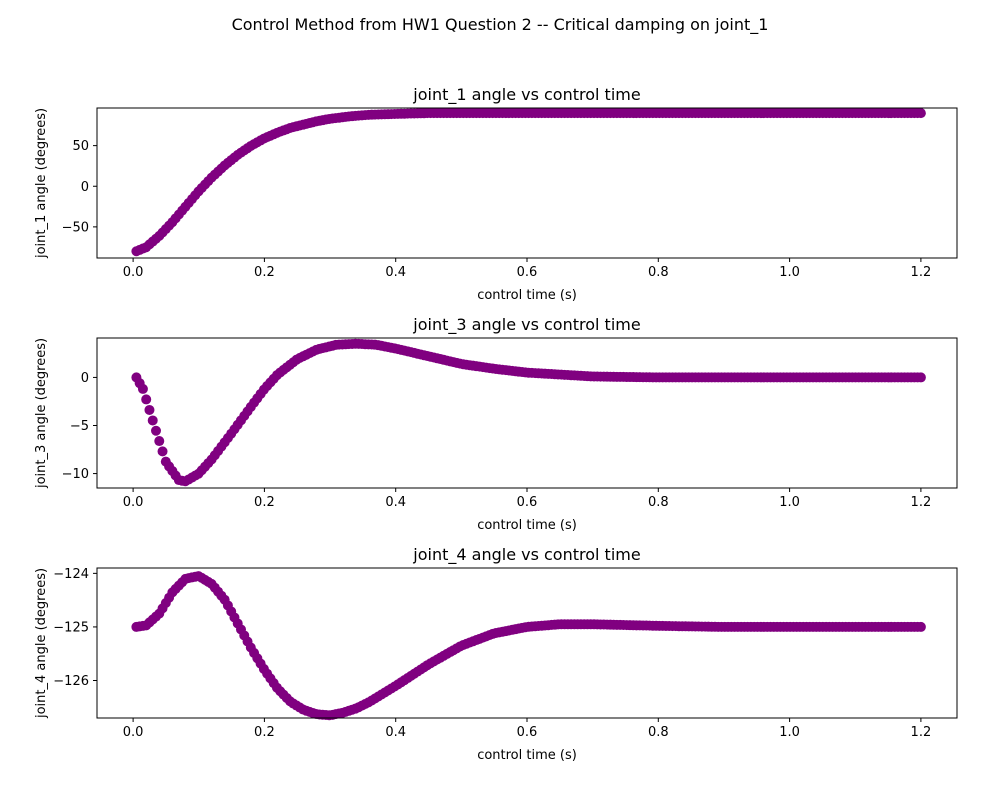 Image resolution: width=1000 pixels, height=800 pixels. I want to click on y-tick-label: 50, so click(80, 146).